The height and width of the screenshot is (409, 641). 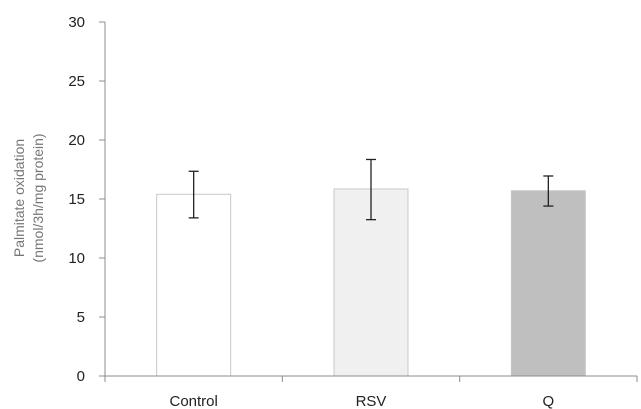 What do you see at coordinates (194, 285) in the screenshot?
I see `bar-control` at bounding box center [194, 285].